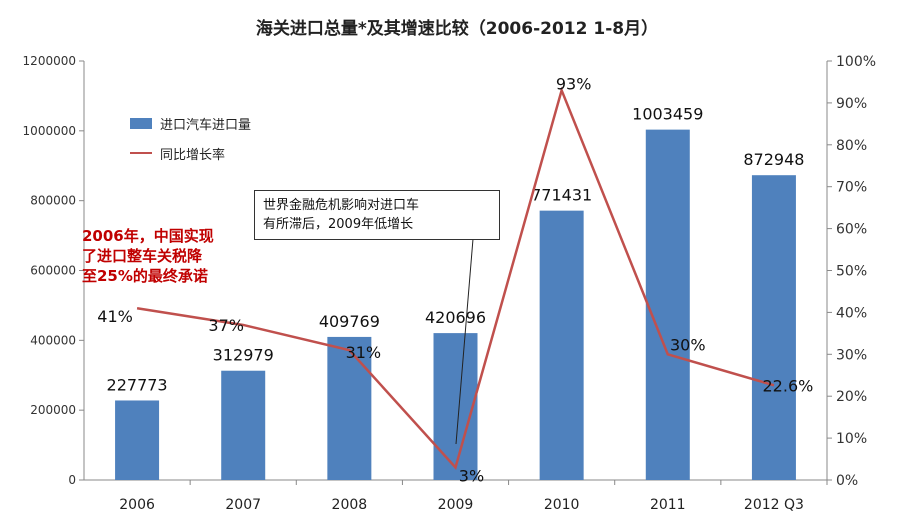  Describe the element at coordinates (243, 505) in the screenshot. I see `x-tick-label: 2007` at that location.